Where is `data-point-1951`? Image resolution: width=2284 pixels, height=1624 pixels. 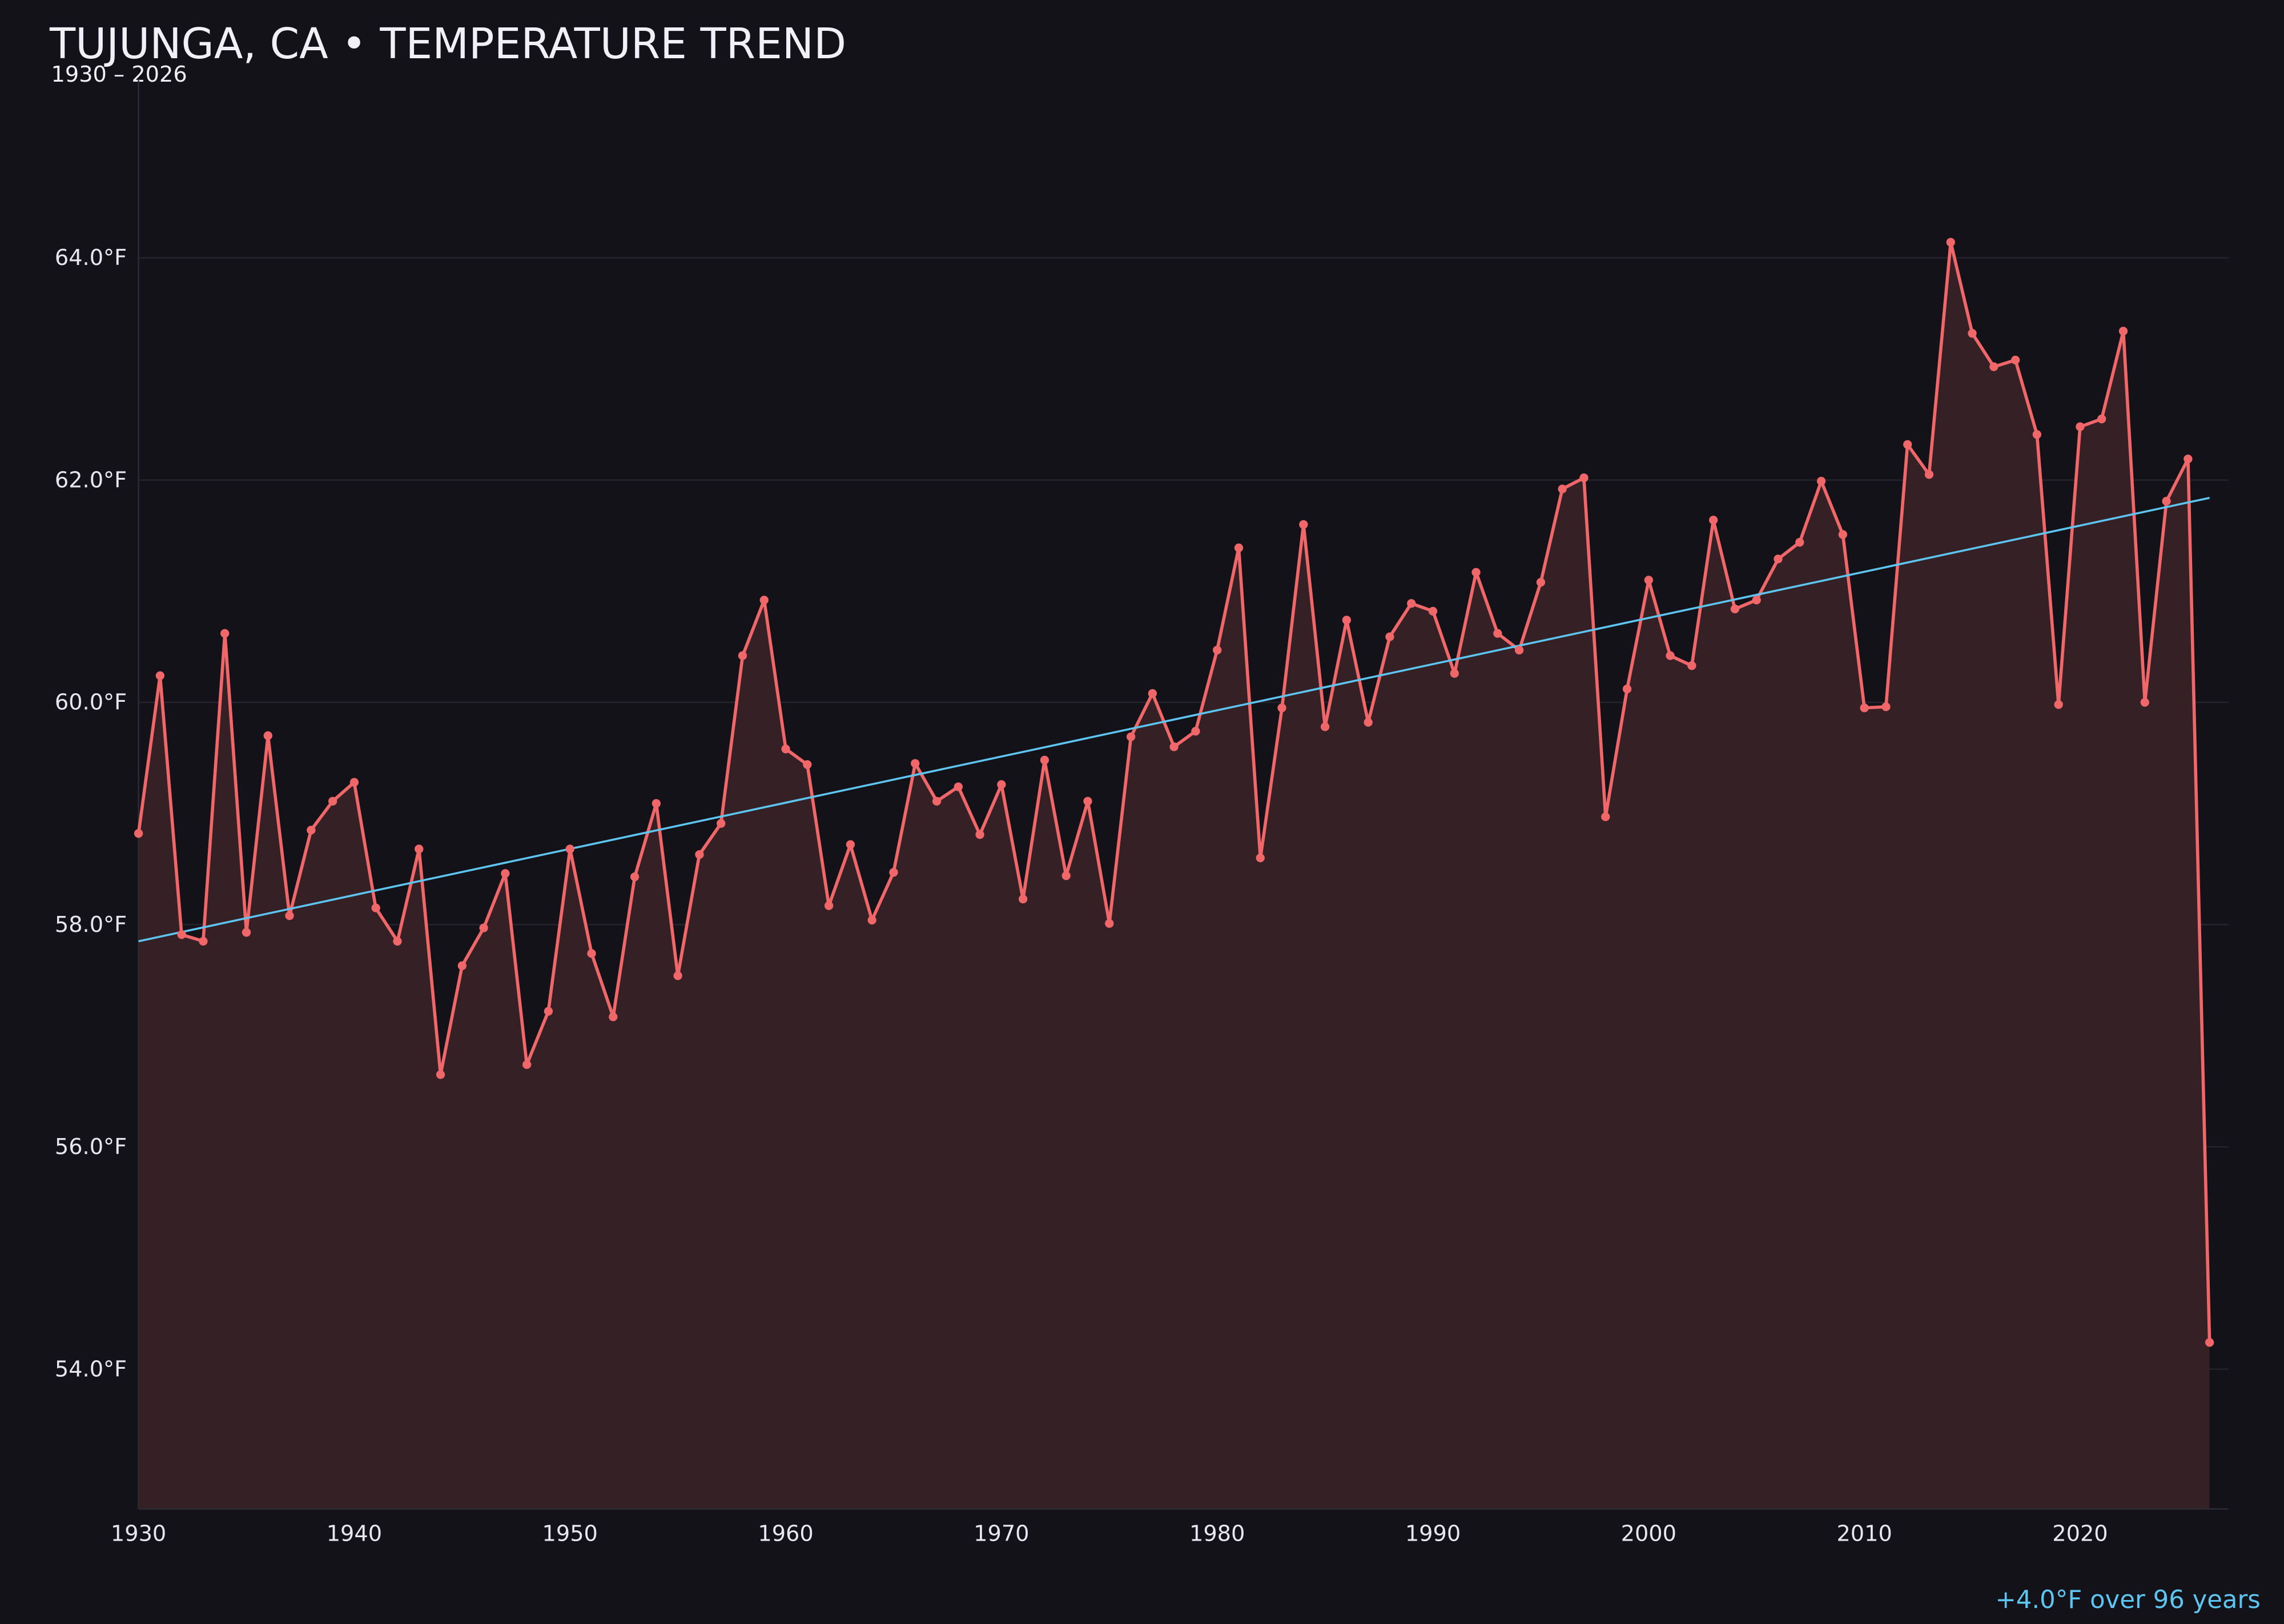 data-point-1951 is located at coordinates (591, 953).